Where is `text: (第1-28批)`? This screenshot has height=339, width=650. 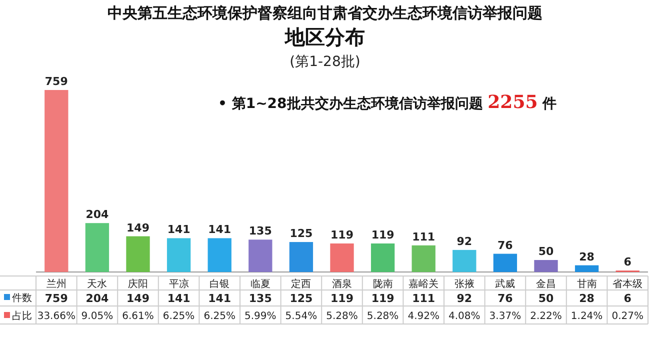
text: (第1-28批) is located at coordinates (325, 62).